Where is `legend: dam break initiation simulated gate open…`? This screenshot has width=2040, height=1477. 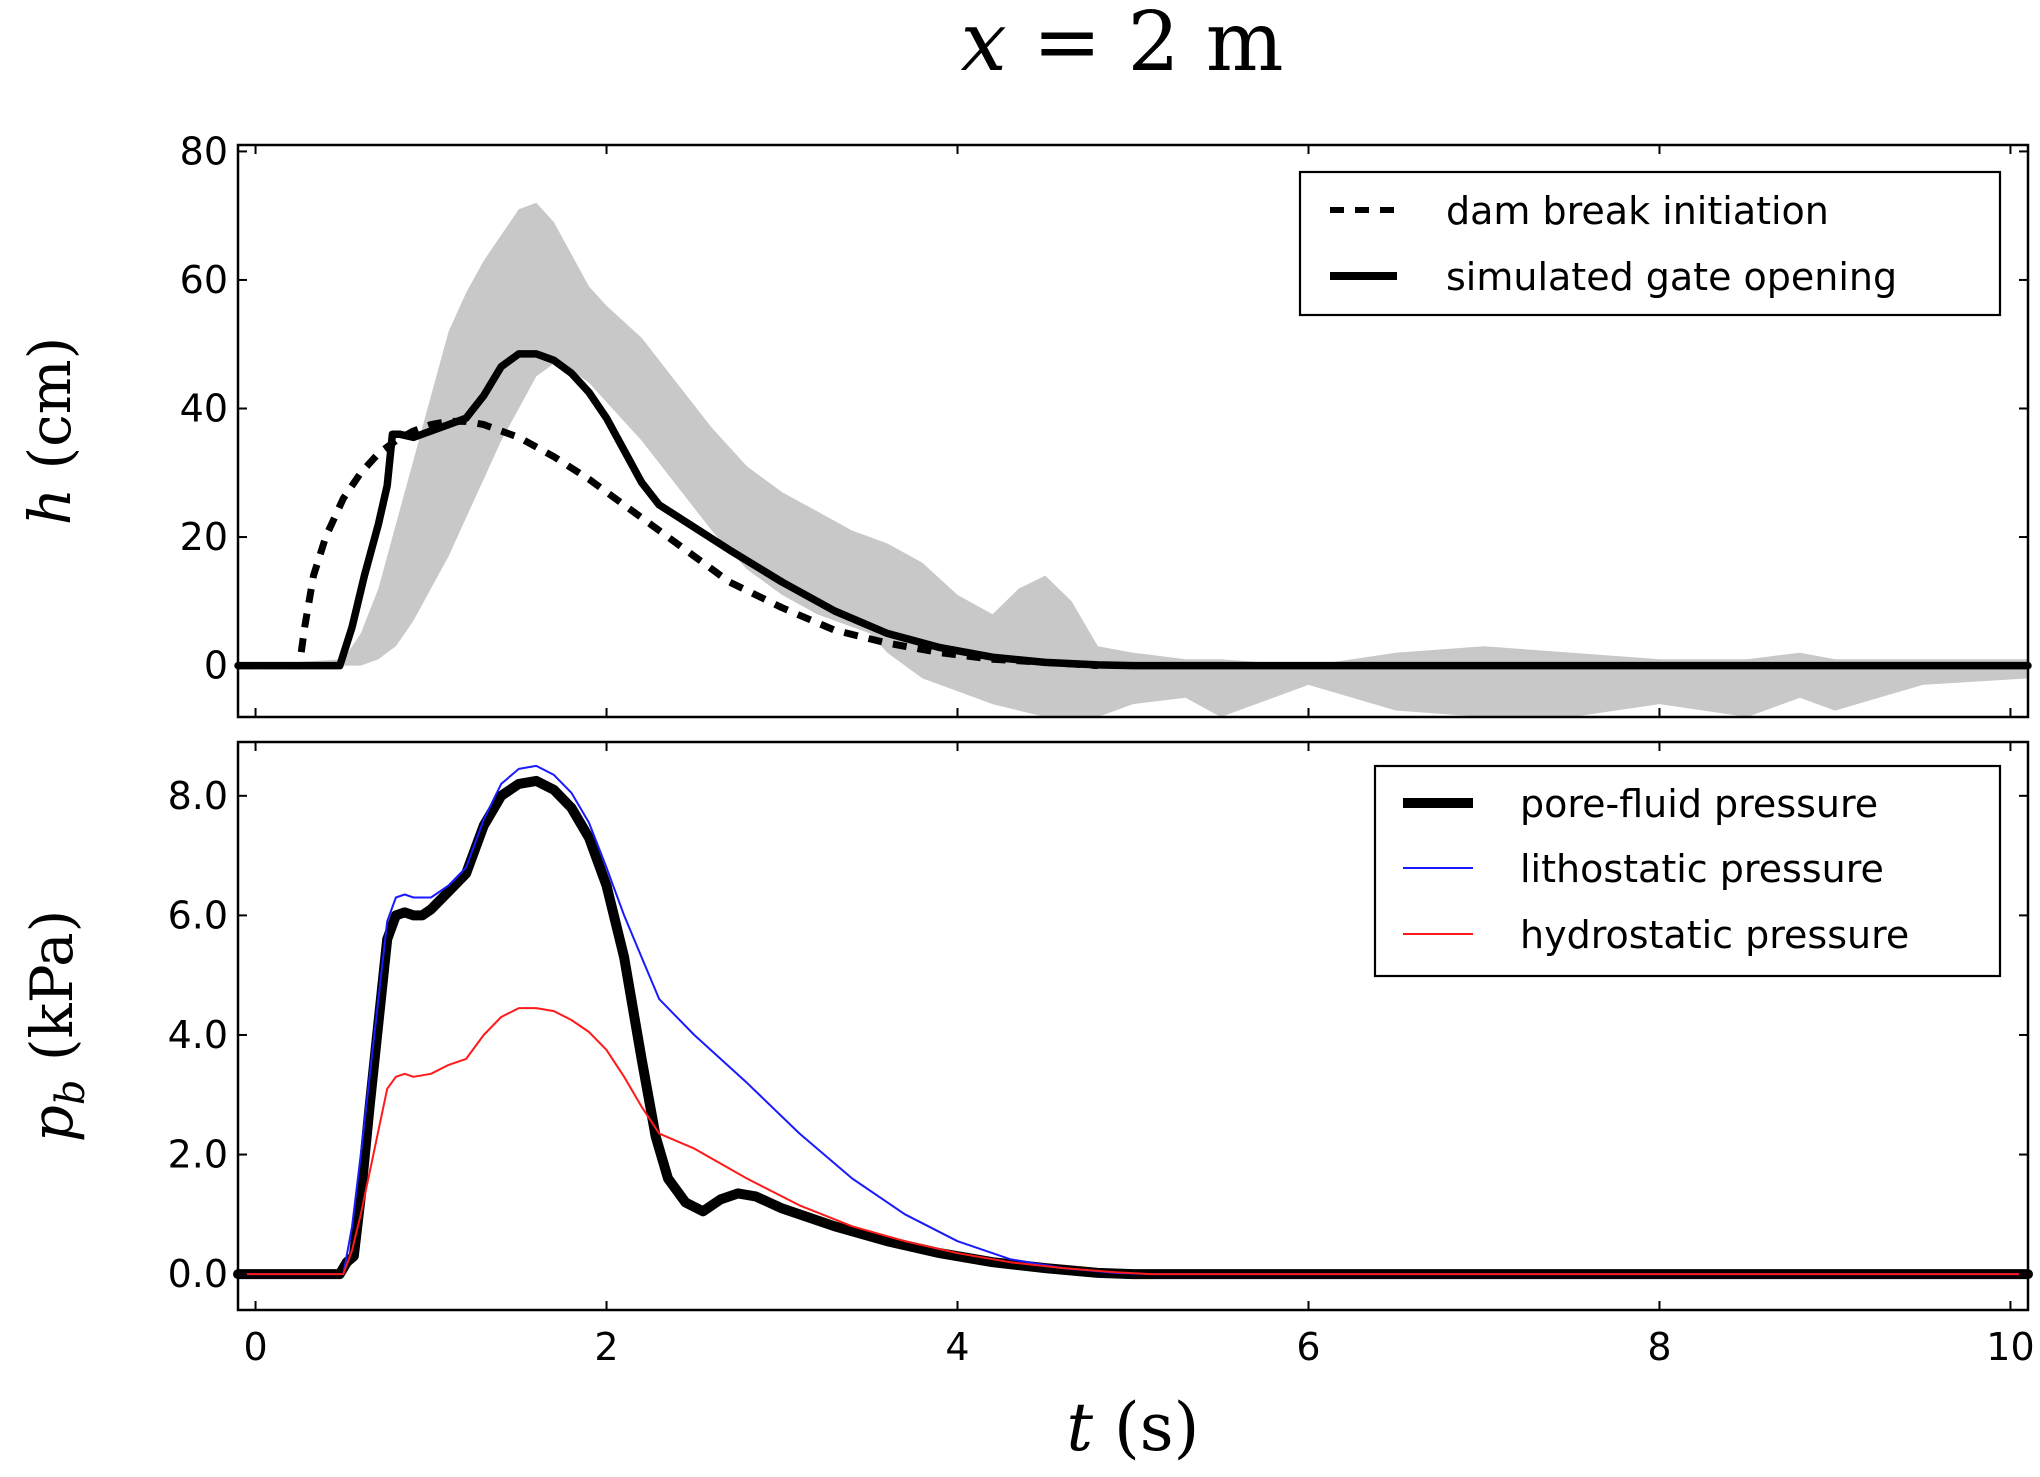 legend: dam break initiation simulated gate open… is located at coordinates (1650, 243).